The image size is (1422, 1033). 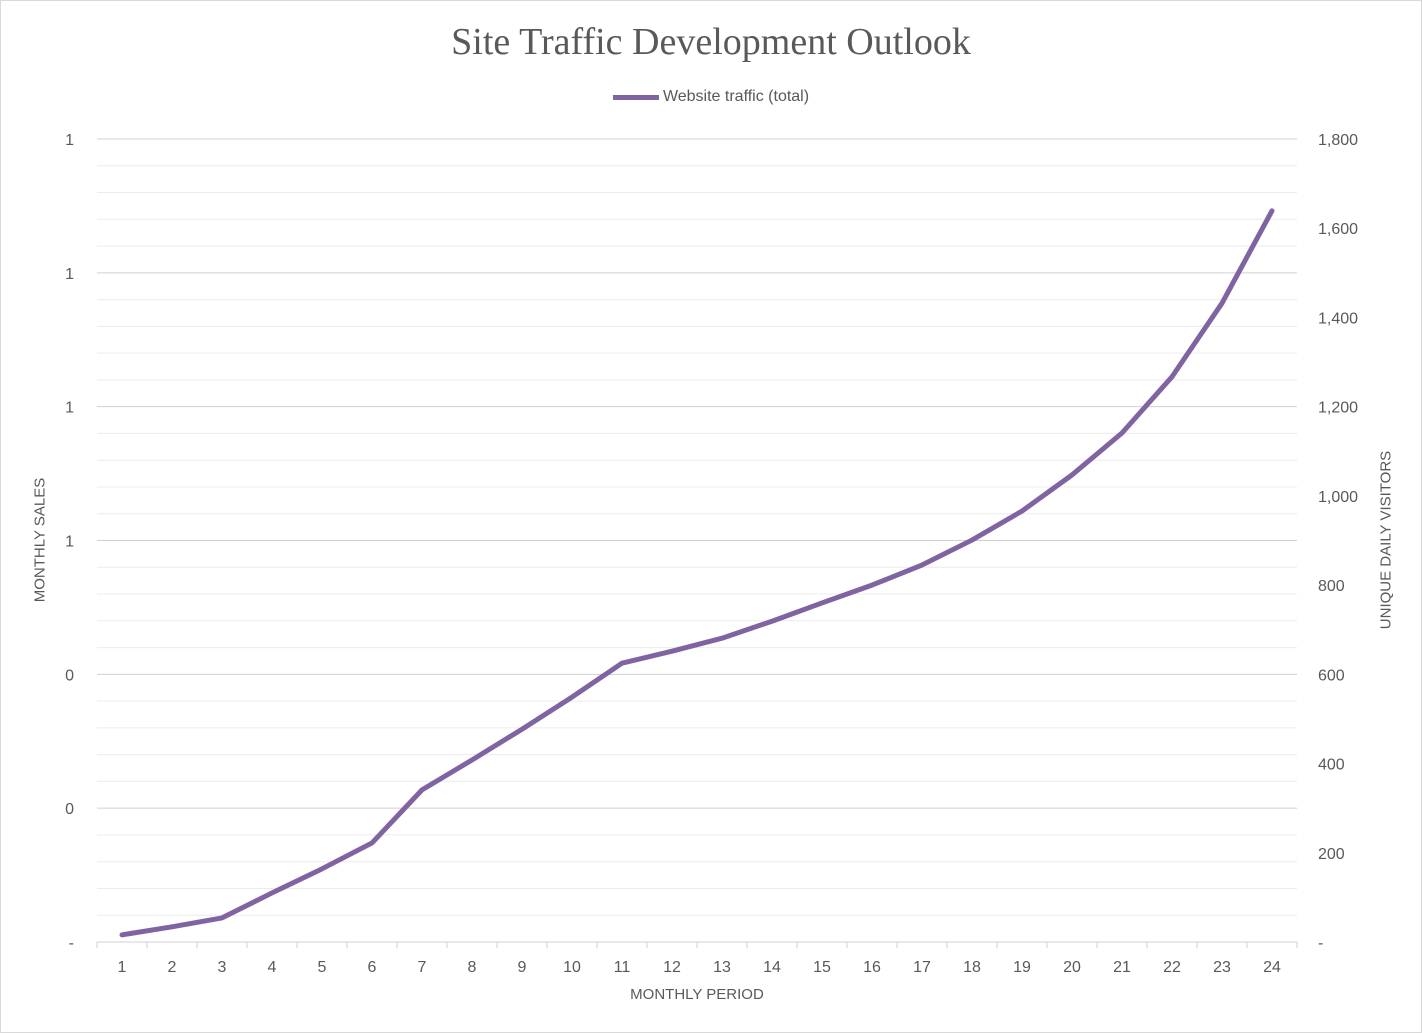 I want to click on x-tick-label: 4, so click(x=272, y=967).